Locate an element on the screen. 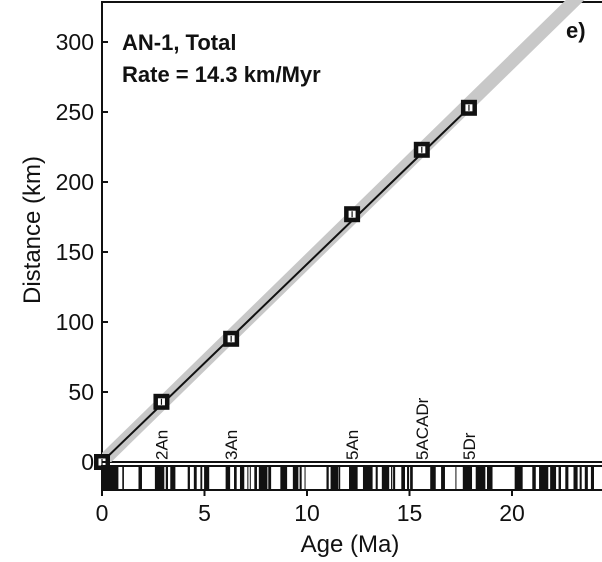 The width and height of the screenshot is (602, 562). annotation-rate: Rate = 14.3 km/Myr is located at coordinates (221, 74).